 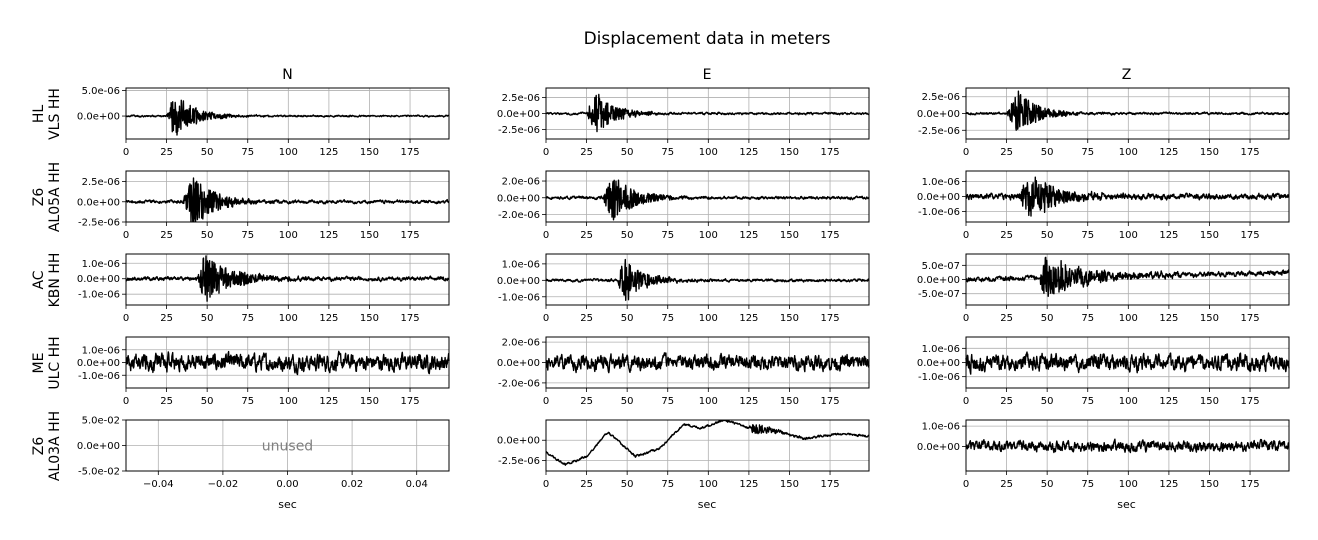 What do you see at coordinates (39, 197) in the screenshot?
I see `row-label-network: Z6` at bounding box center [39, 197].